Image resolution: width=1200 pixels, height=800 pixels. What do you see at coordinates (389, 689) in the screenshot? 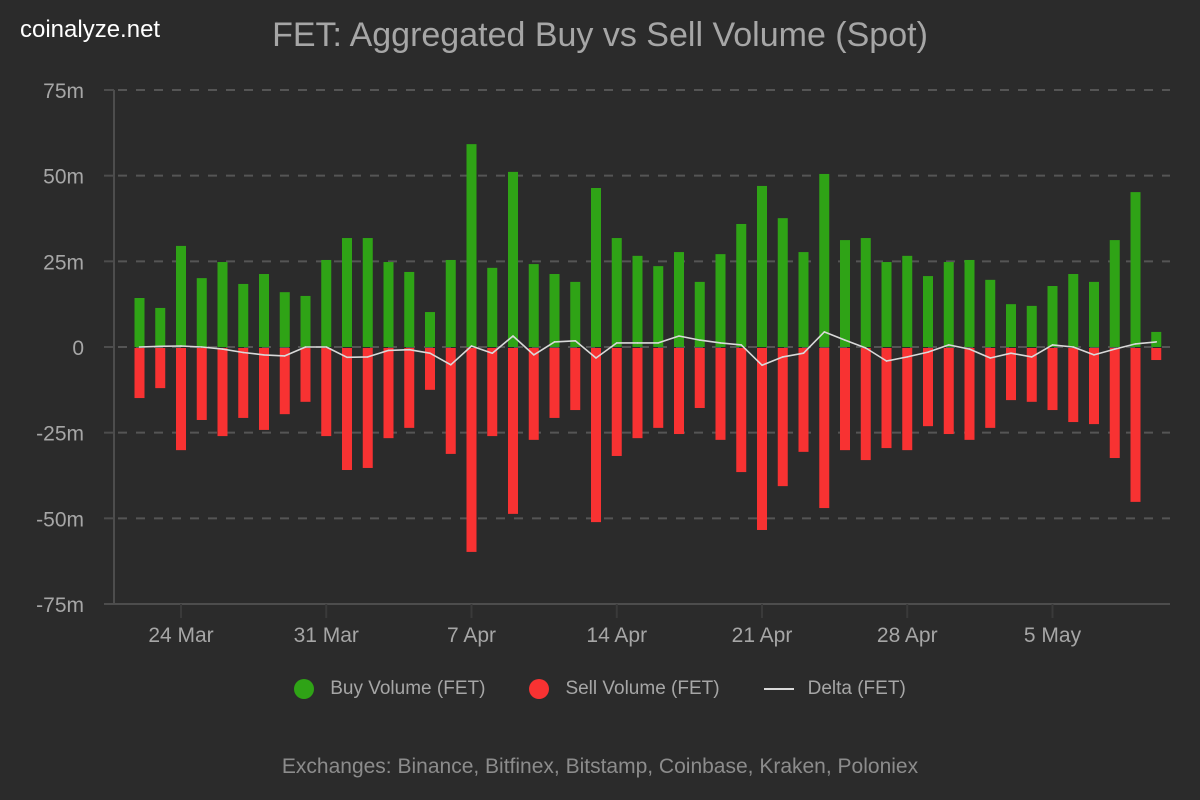
I see `legend-item-buy: Buy Volume (FET)` at bounding box center [389, 689].